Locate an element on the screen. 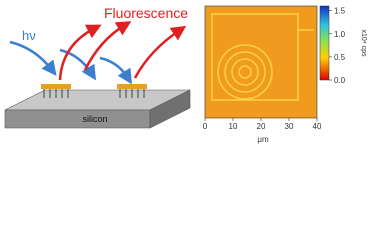 The image size is (378, 240). x-tick-label: 40 is located at coordinates (317, 126).